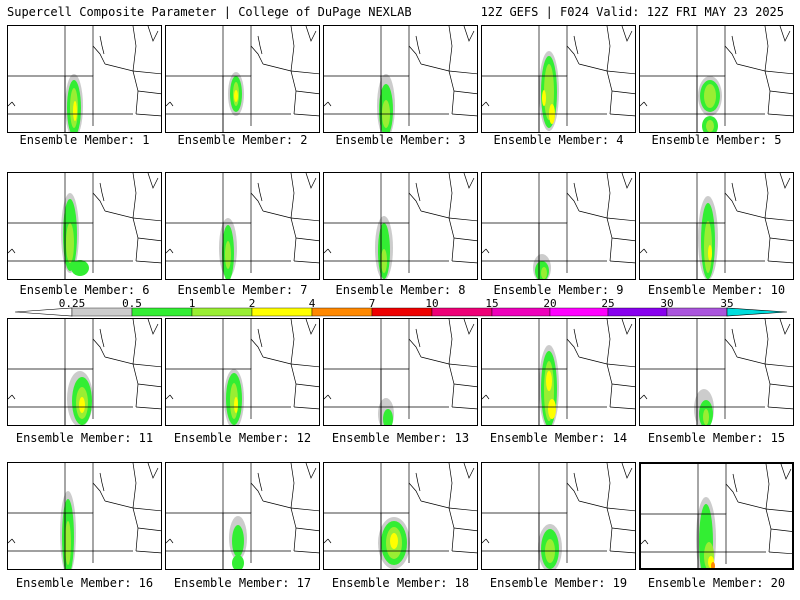  I want to click on ensemble-member-label: Ensemble Member: 19, so click(558, 583).